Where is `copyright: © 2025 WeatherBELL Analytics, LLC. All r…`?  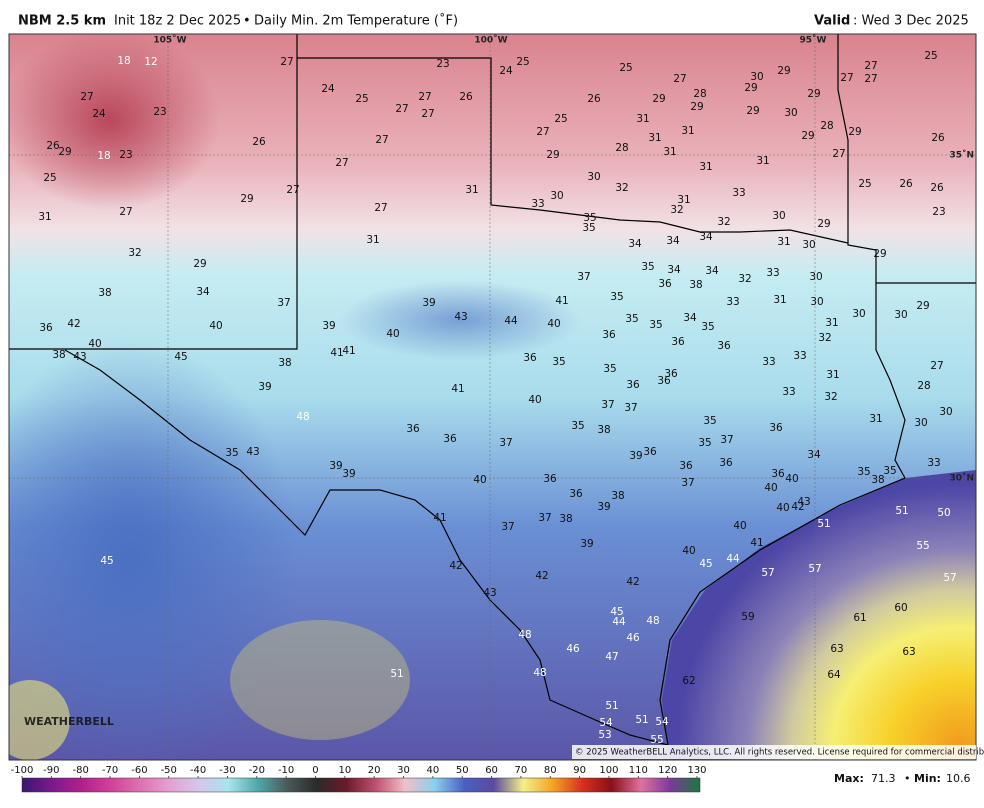 copyright: © 2025 WeatherBELL Analytics, LLC. All r… is located at coordinates (779, 753).